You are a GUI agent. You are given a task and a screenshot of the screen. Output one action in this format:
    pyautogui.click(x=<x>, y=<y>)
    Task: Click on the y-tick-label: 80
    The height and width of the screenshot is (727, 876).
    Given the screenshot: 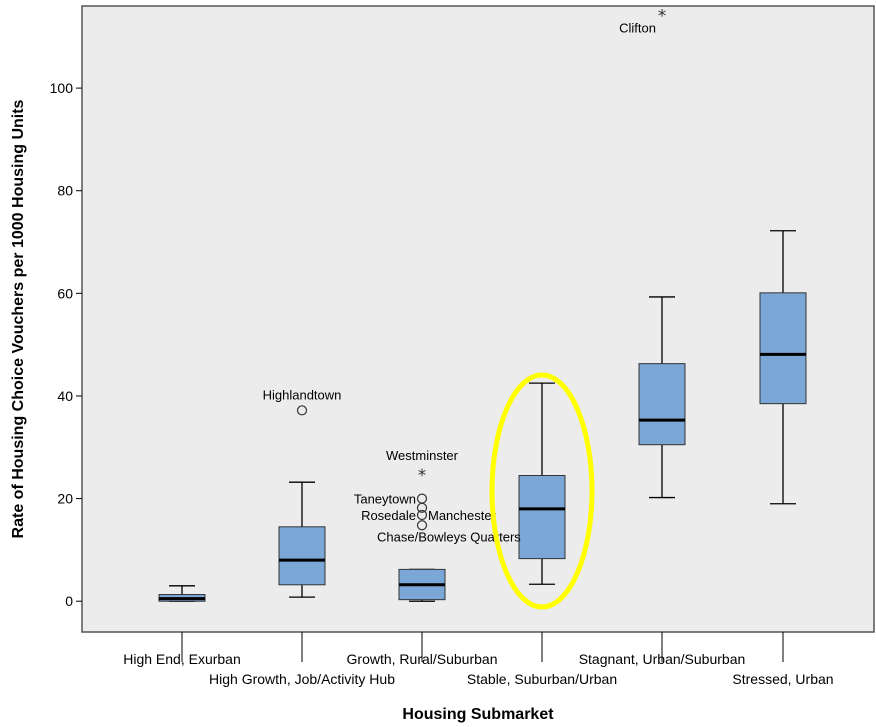 What is the action you would take?
    pyautogui.click(x=65, y=191)
    